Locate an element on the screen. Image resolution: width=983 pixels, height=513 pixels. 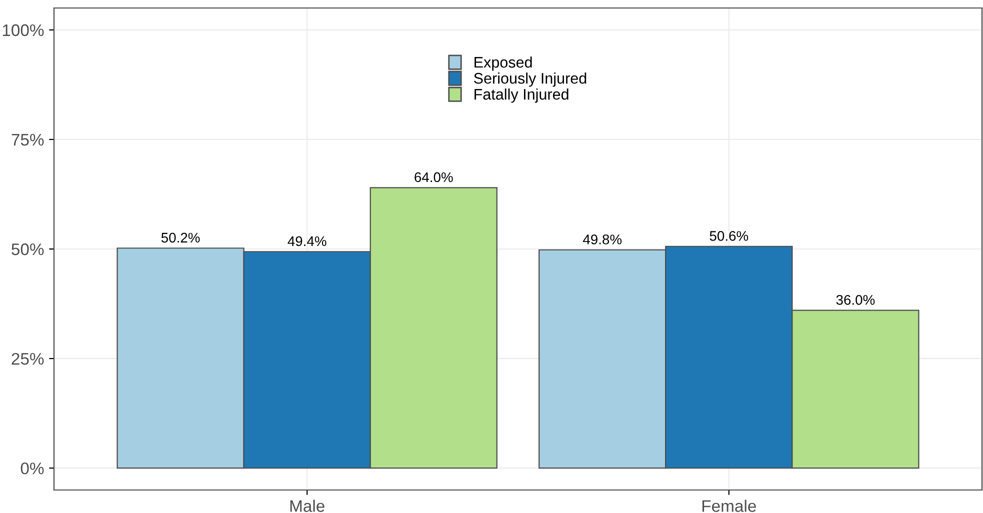
legend-label: Fatally Injured is located at coordinates (521, 95).